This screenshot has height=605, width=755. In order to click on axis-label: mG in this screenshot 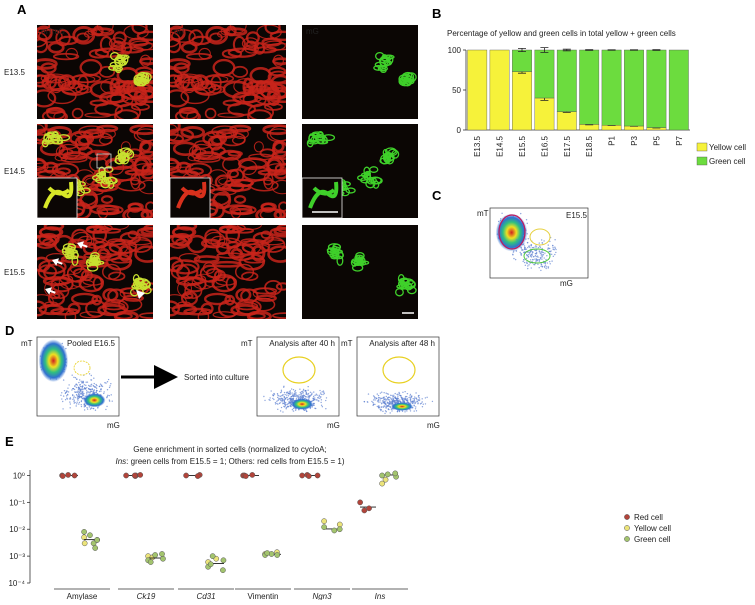, I will do `click(566, 283)`.